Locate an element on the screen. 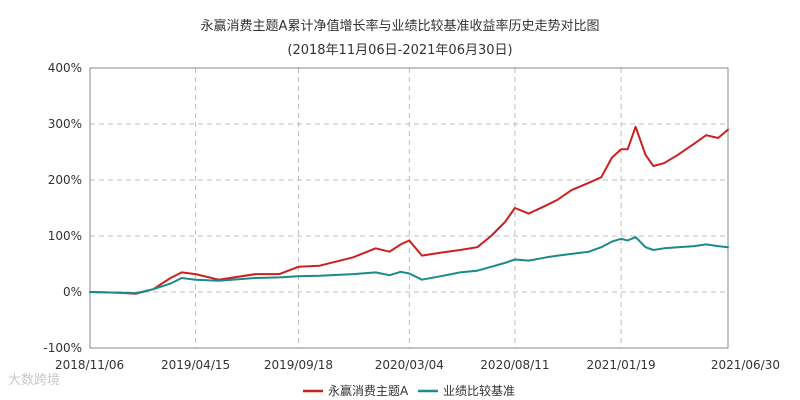 The image size is (800, 400). y-tick-label: -100% is located at coordinates (62, 348).